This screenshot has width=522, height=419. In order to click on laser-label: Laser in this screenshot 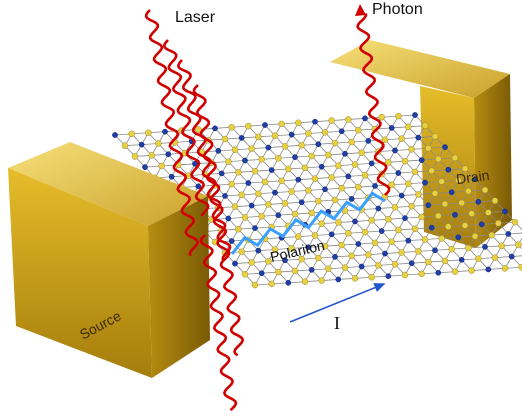, I will do `click(195, 17)`.